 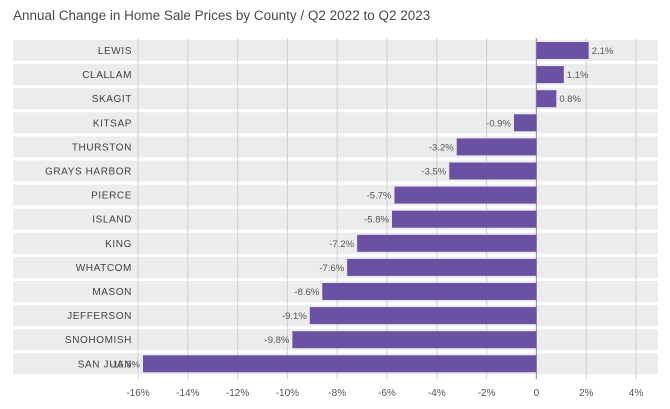 What do you see at coordinates (331, 268) in the screenshot?
I see `data-label: -7.6%` at bounding box center [331, 268].